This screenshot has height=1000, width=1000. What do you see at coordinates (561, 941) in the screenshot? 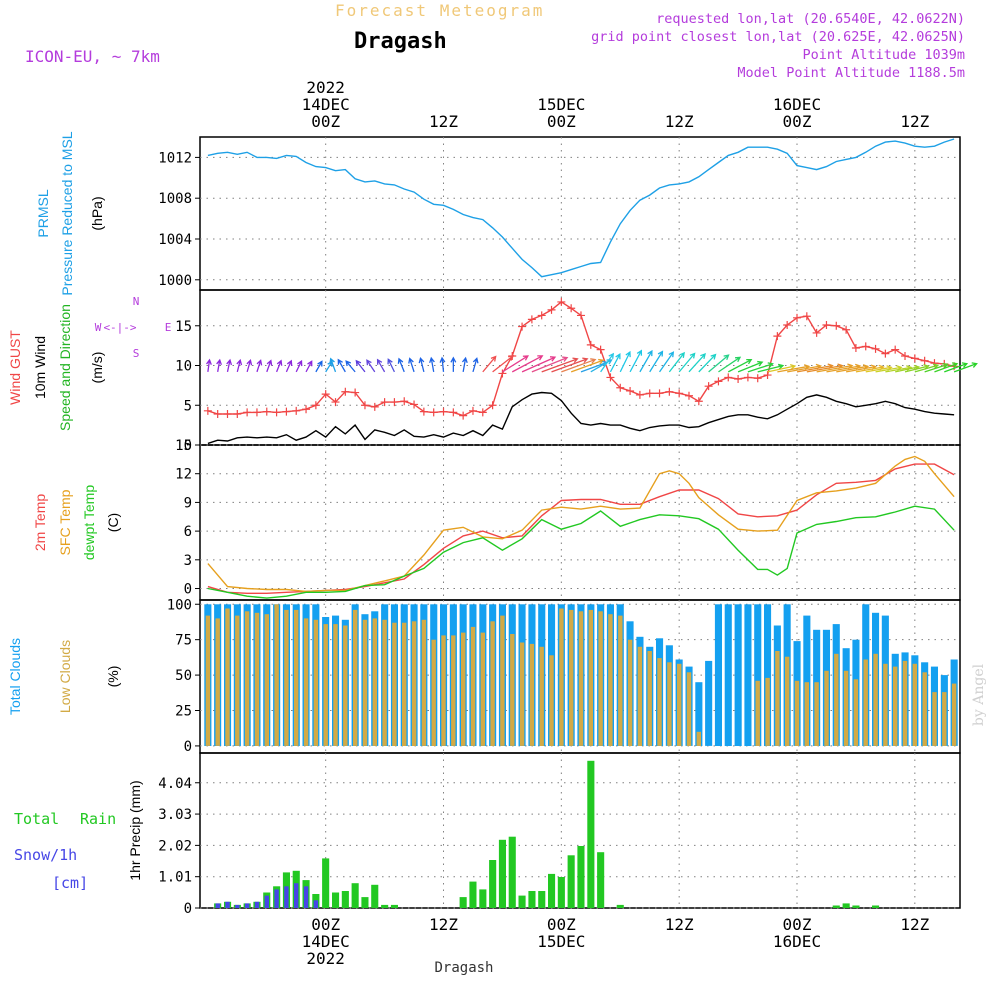
I see `bottom-time-label: 15DEC` at bounding box center [561, 941].